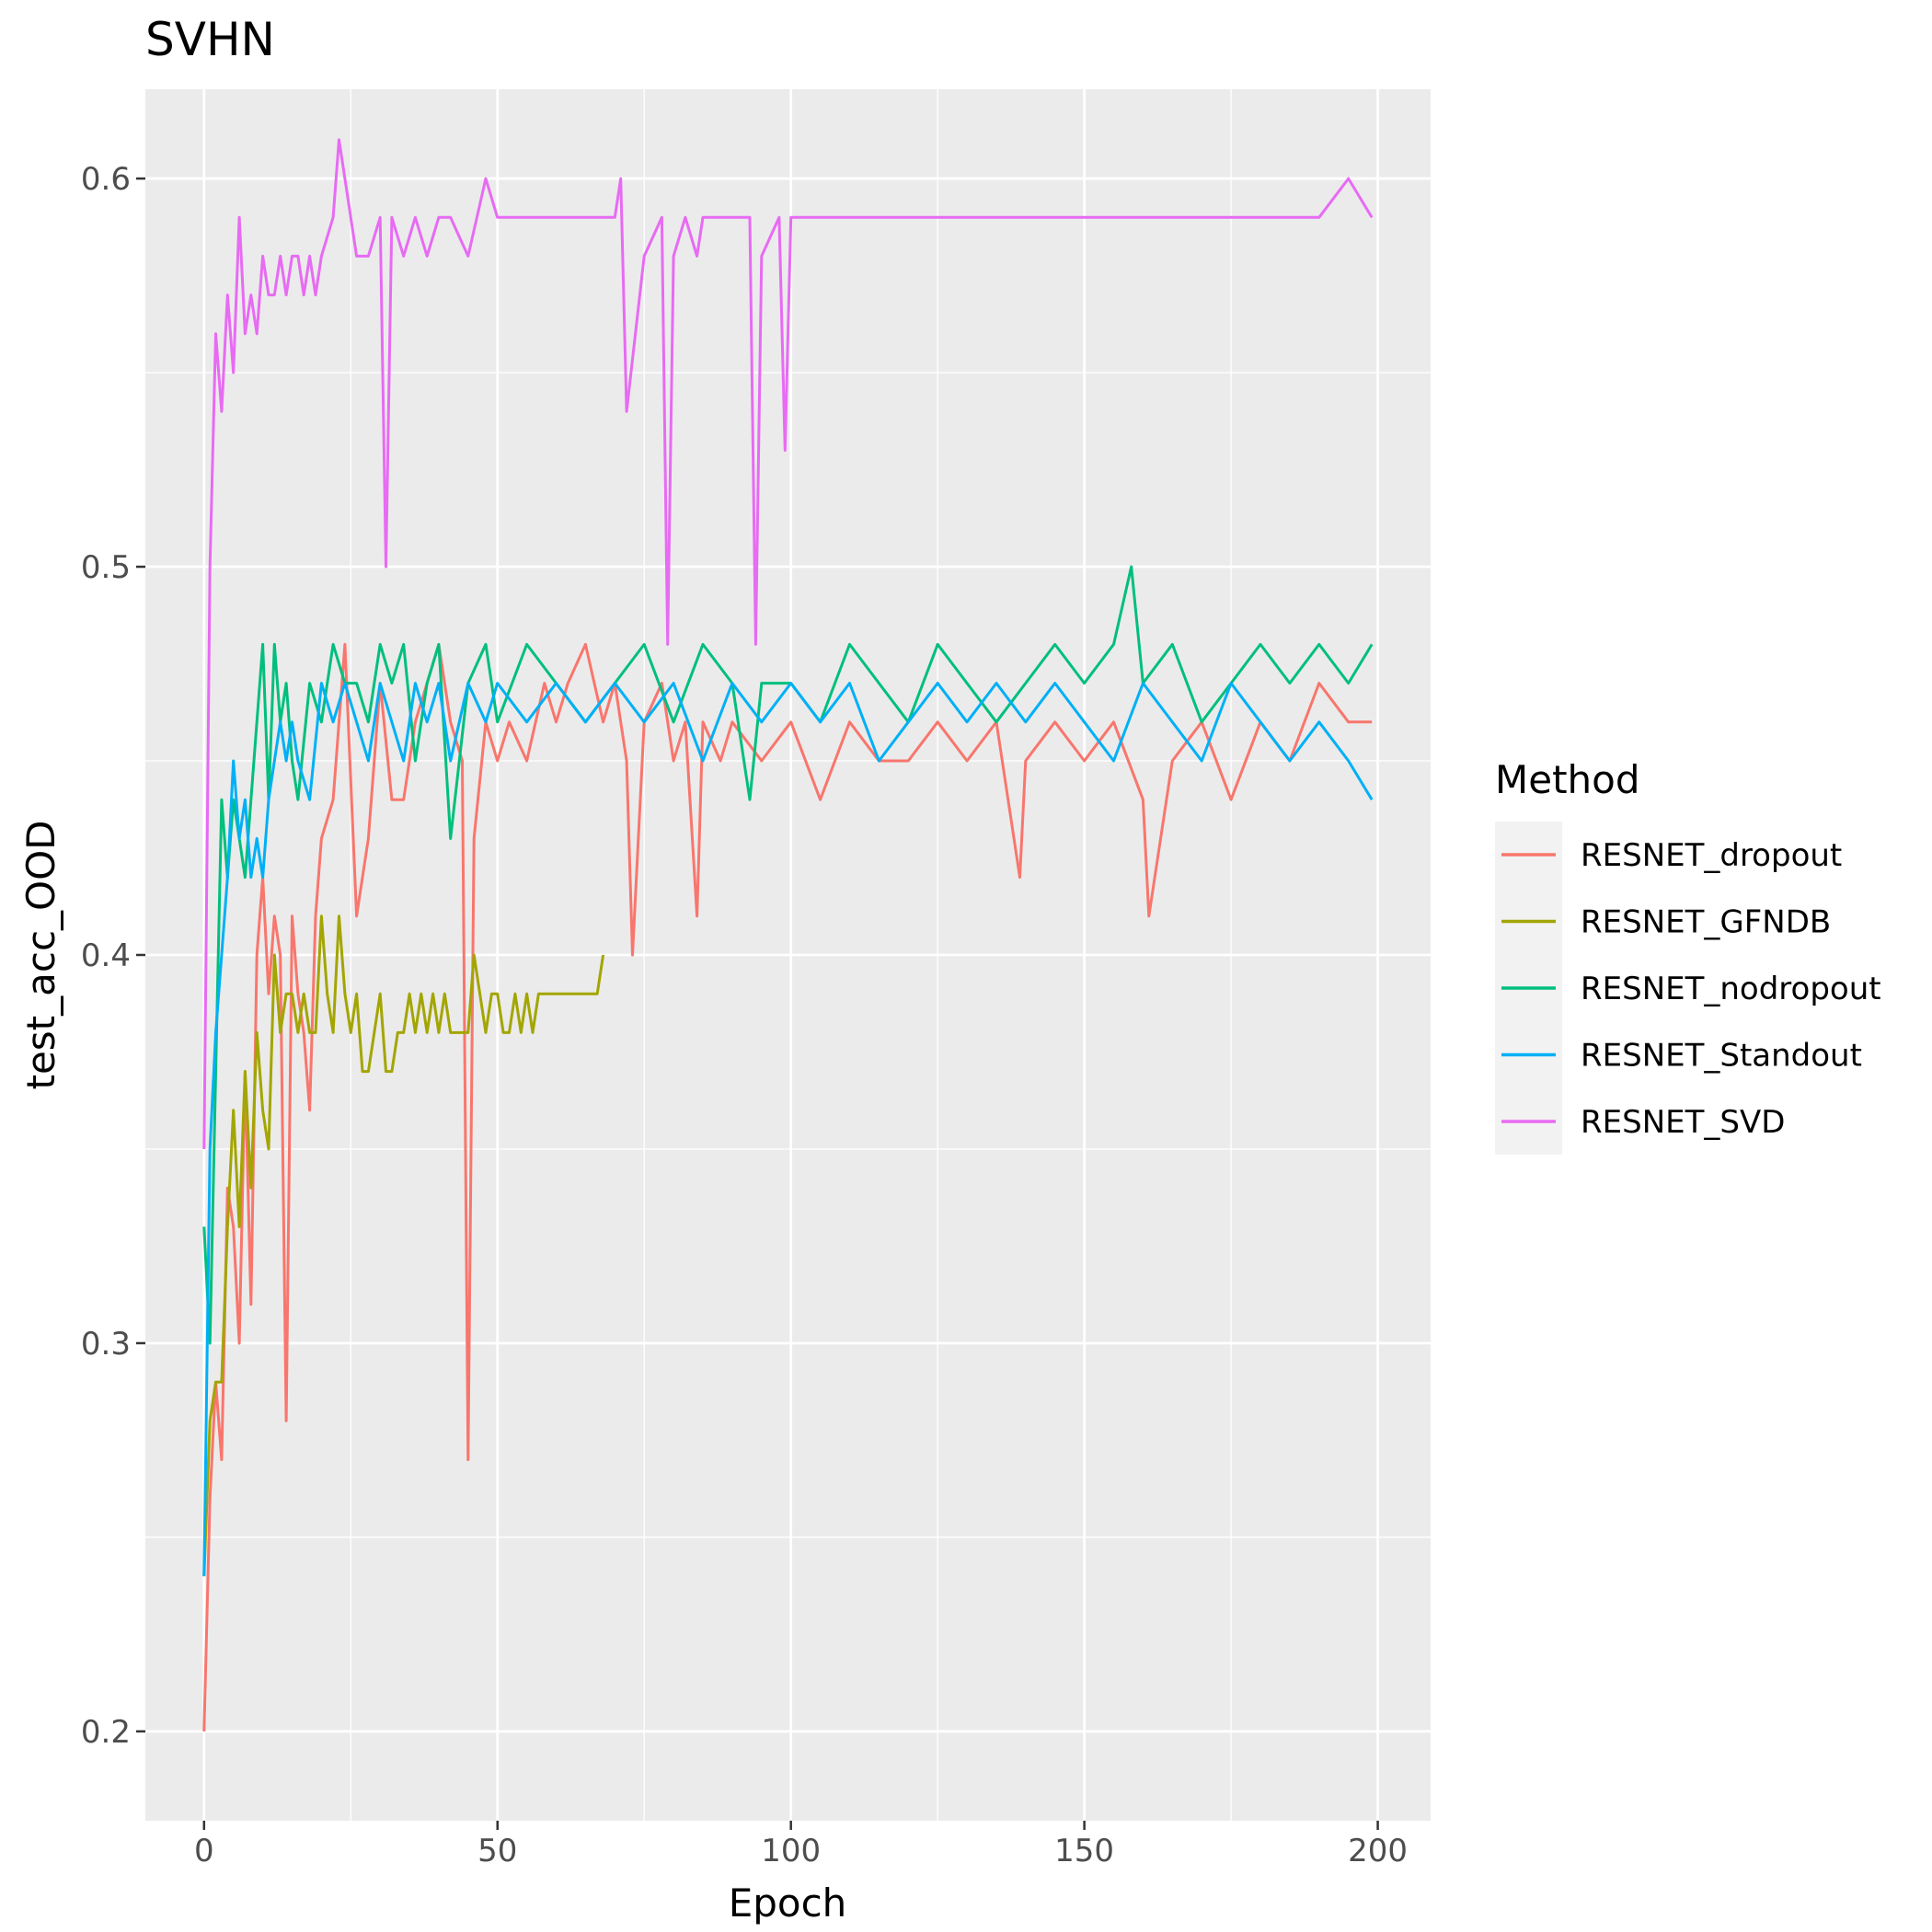 The width and height of the screenshot is (1932, 1932). Describe the element at coordinates (204, 1851) in the screenshot. I see `x-tick-label: 0` at that location.